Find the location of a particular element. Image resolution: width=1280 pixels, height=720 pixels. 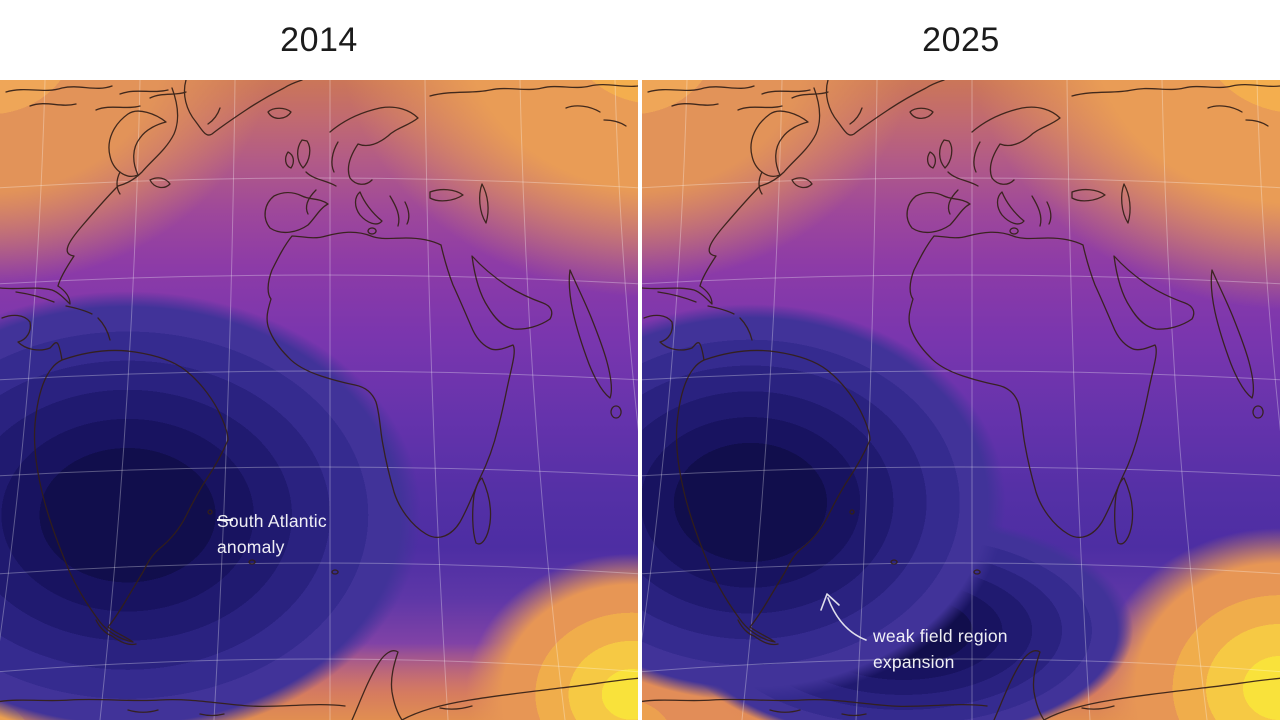

annotation-line-1: weak field region is located at coordinates (940, 636).